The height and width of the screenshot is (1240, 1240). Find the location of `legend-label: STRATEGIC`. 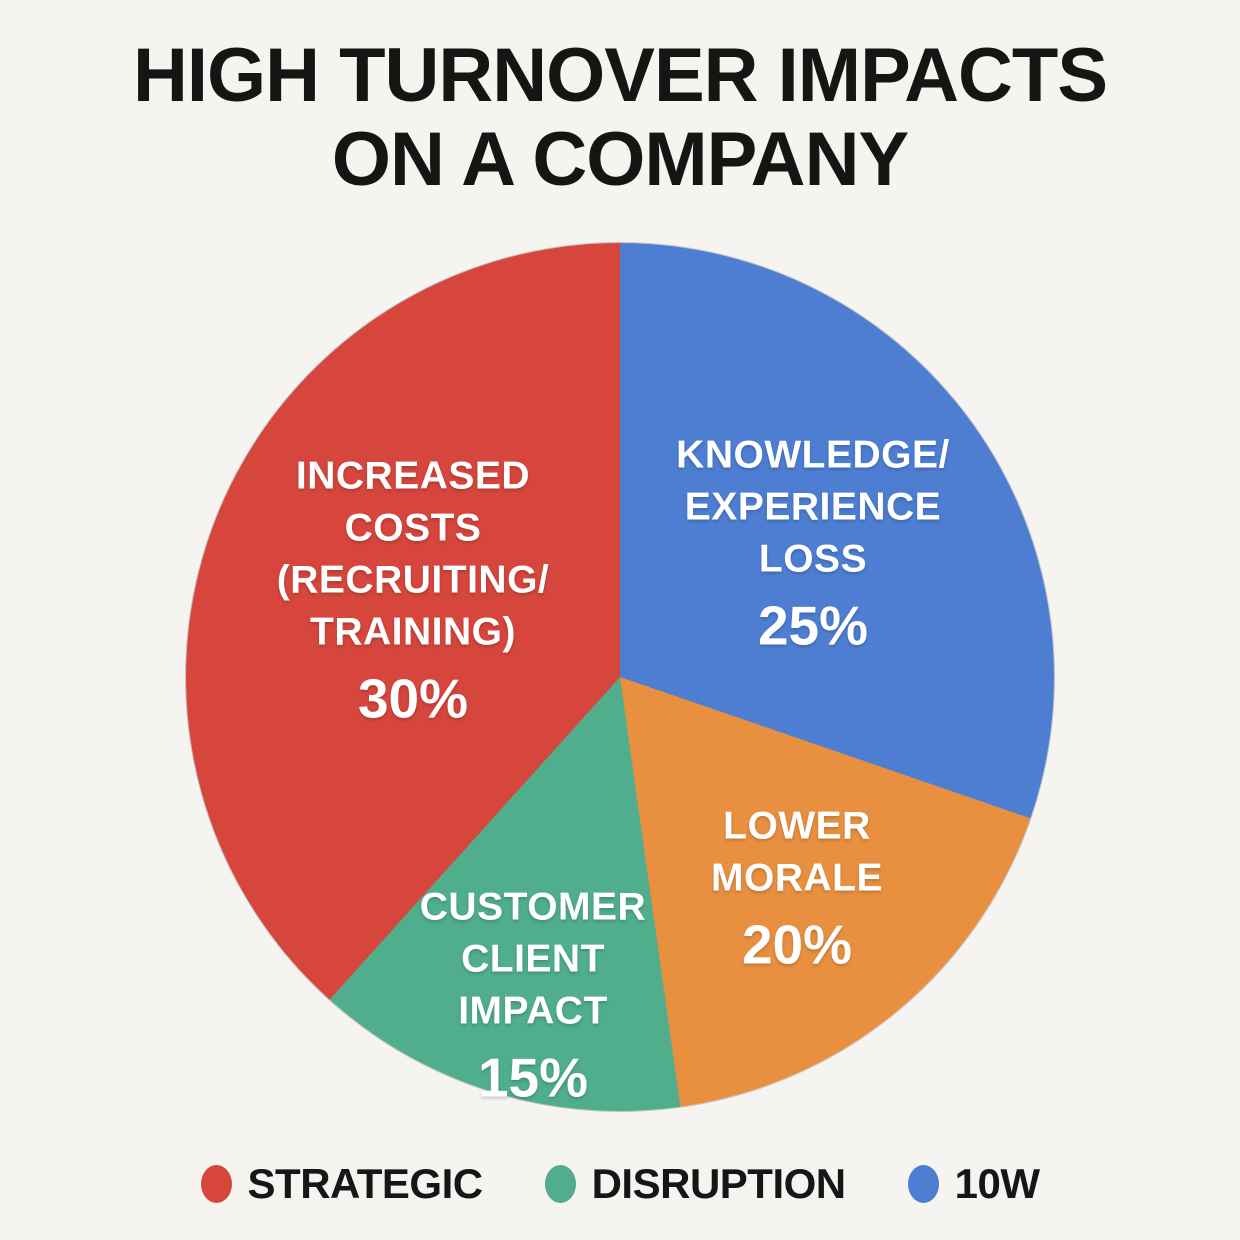

legend-label: STRATEGIC is located at coordinates (365, 1183).